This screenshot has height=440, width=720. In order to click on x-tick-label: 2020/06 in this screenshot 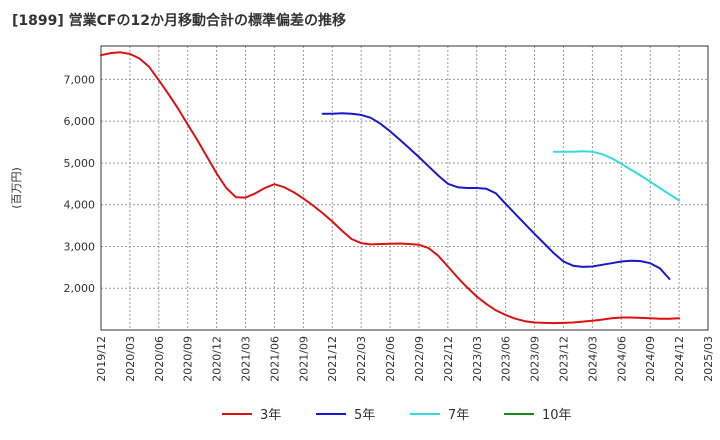, I will do `click(159, 359)`.